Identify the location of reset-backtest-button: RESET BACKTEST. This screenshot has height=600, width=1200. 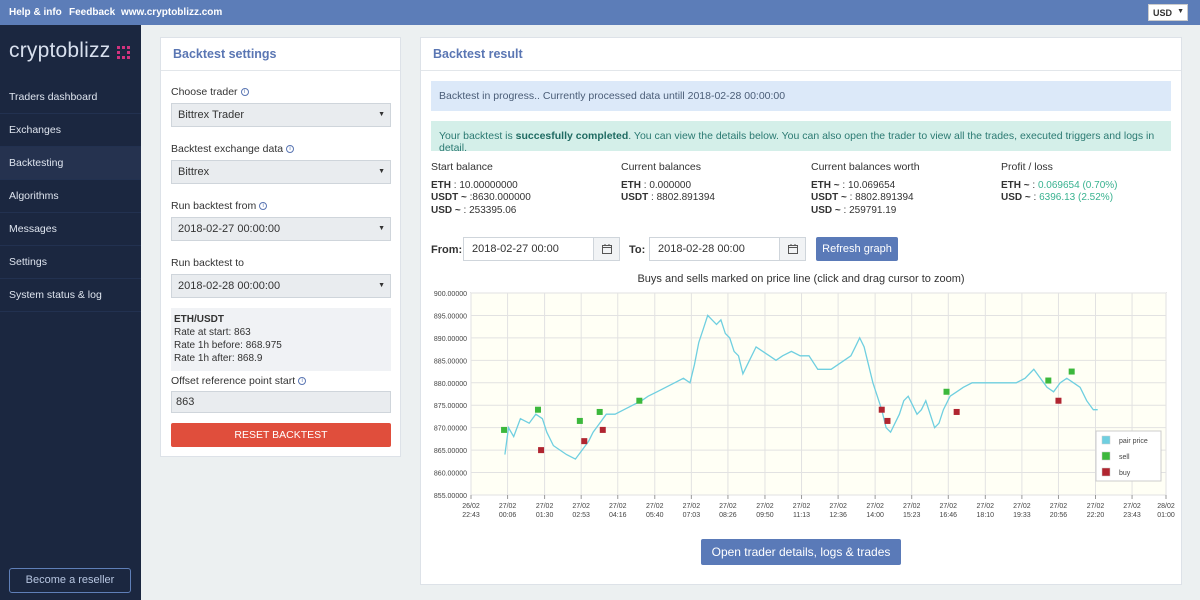
(281, 435).